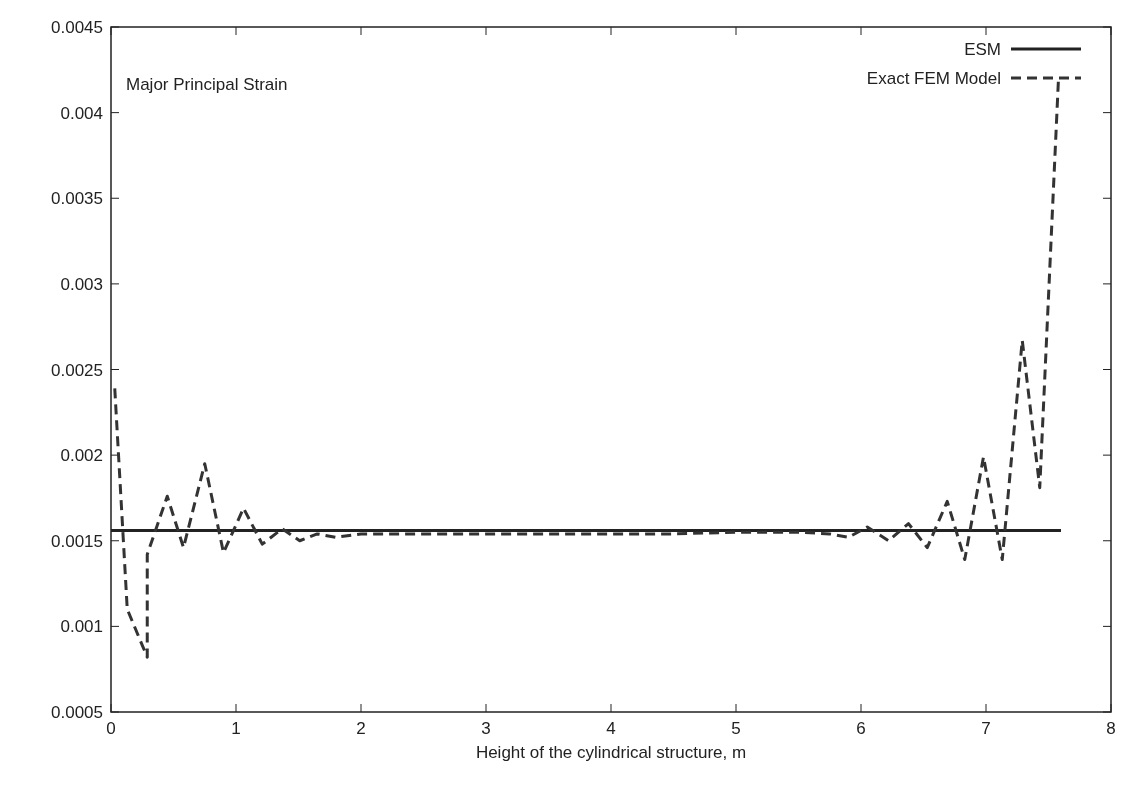  What do you see at coordinates (77, 712) in the screenshot?
I see `y-tick-label: 0.0005` at bounding box center [77, 712].